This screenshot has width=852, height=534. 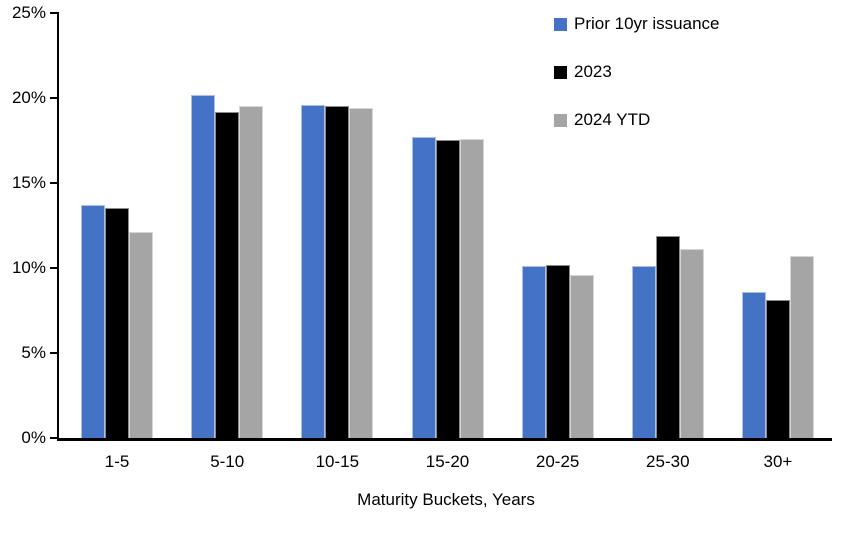 What do you see at coordinates (446, 499) in the screenshot?
I see `x-axis-title: Maturity Buckets, Years` at bounding box center [446, 499].